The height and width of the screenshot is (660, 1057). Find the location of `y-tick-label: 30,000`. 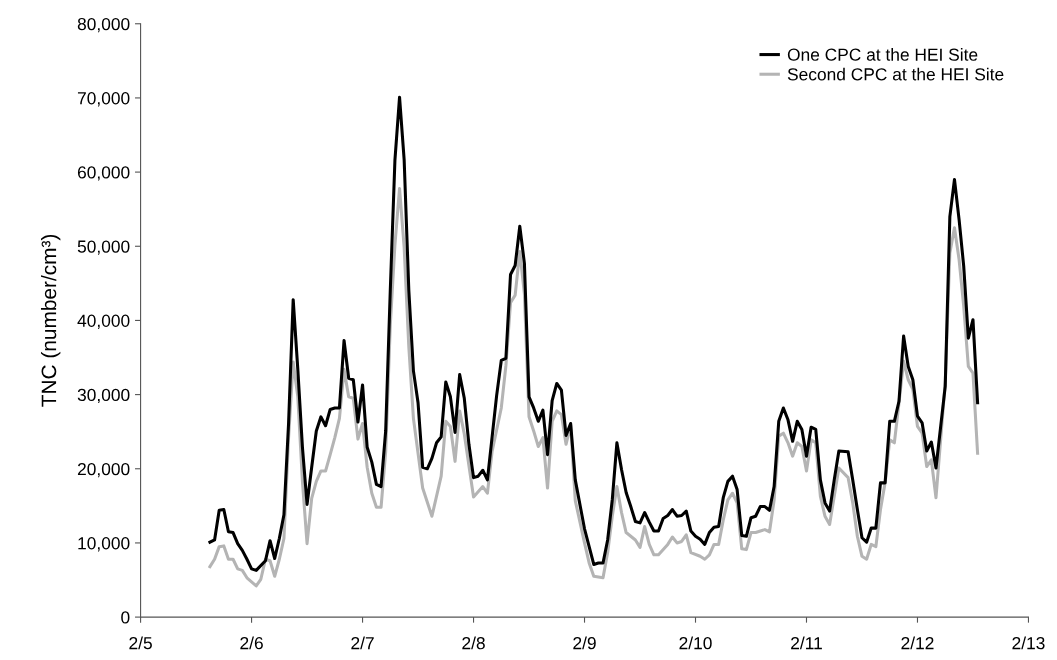

y-tick-label: 30,000 is located at coordinates (103, 396).